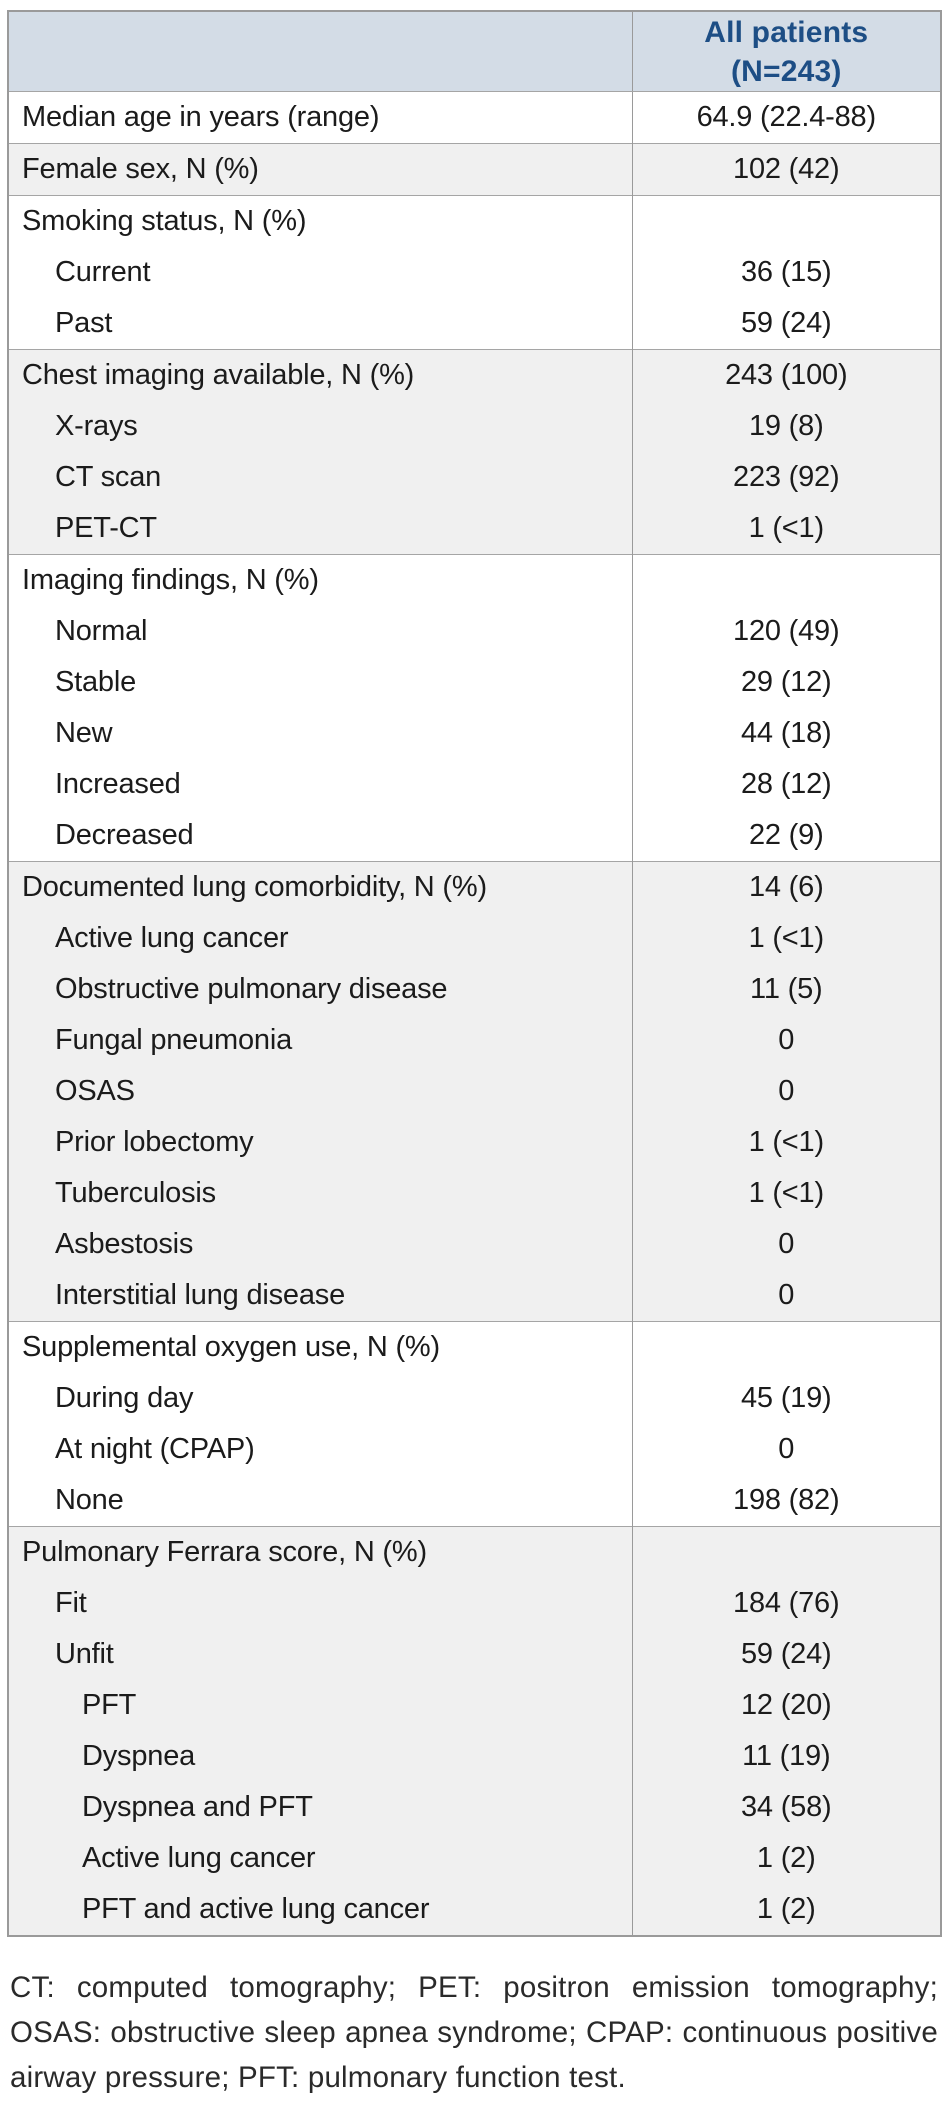 The image size is (949, 2112). I want to click on row-label-cell: Decreased, so click(320, 836).